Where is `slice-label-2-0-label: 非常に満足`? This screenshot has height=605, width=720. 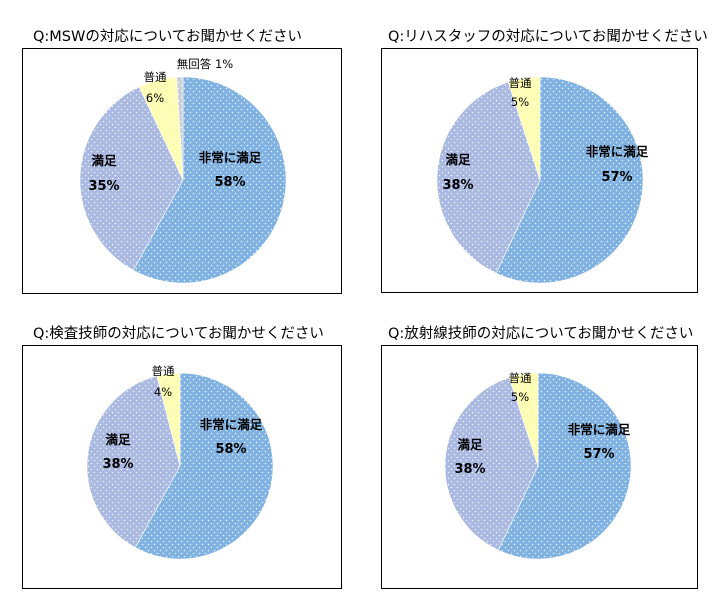 slice-label-2-0-label: 非常に満足 is located at coordinates (231, 424).